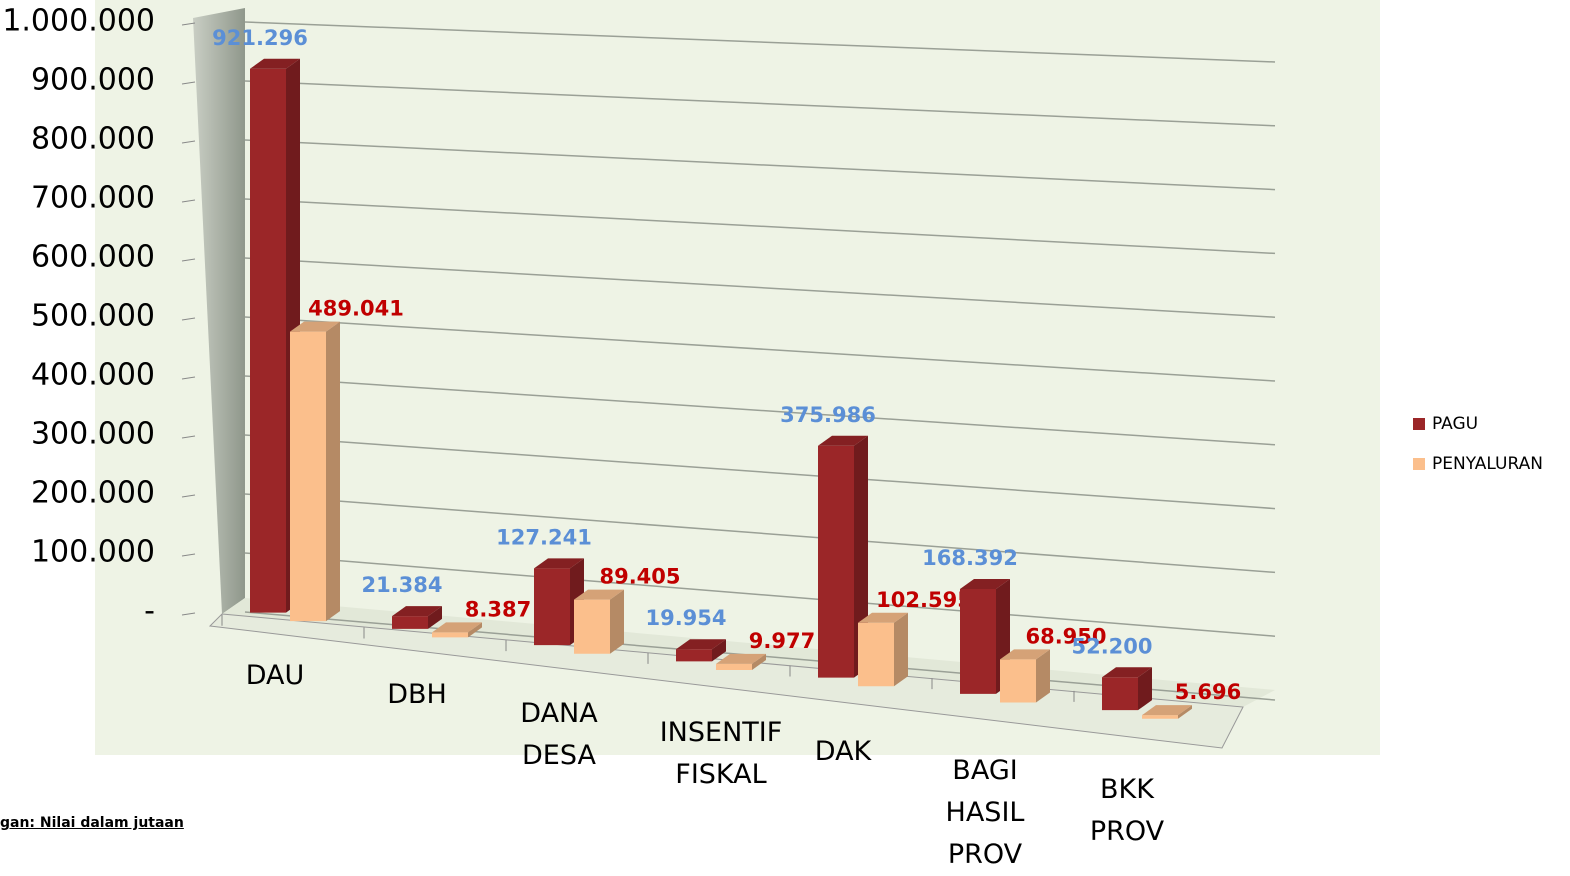  I want to click on value-label: 68.950, so click(1065, 636).